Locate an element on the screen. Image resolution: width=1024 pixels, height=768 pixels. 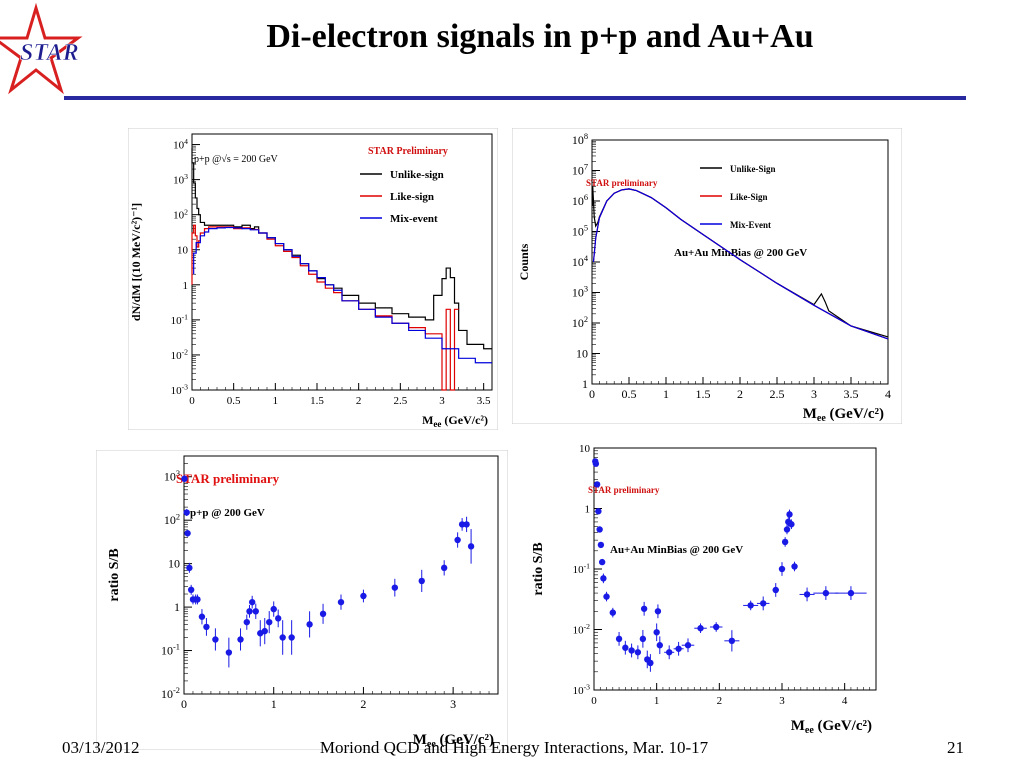
y-axis-label: ratio S/B is located at coordinates (538, 568).